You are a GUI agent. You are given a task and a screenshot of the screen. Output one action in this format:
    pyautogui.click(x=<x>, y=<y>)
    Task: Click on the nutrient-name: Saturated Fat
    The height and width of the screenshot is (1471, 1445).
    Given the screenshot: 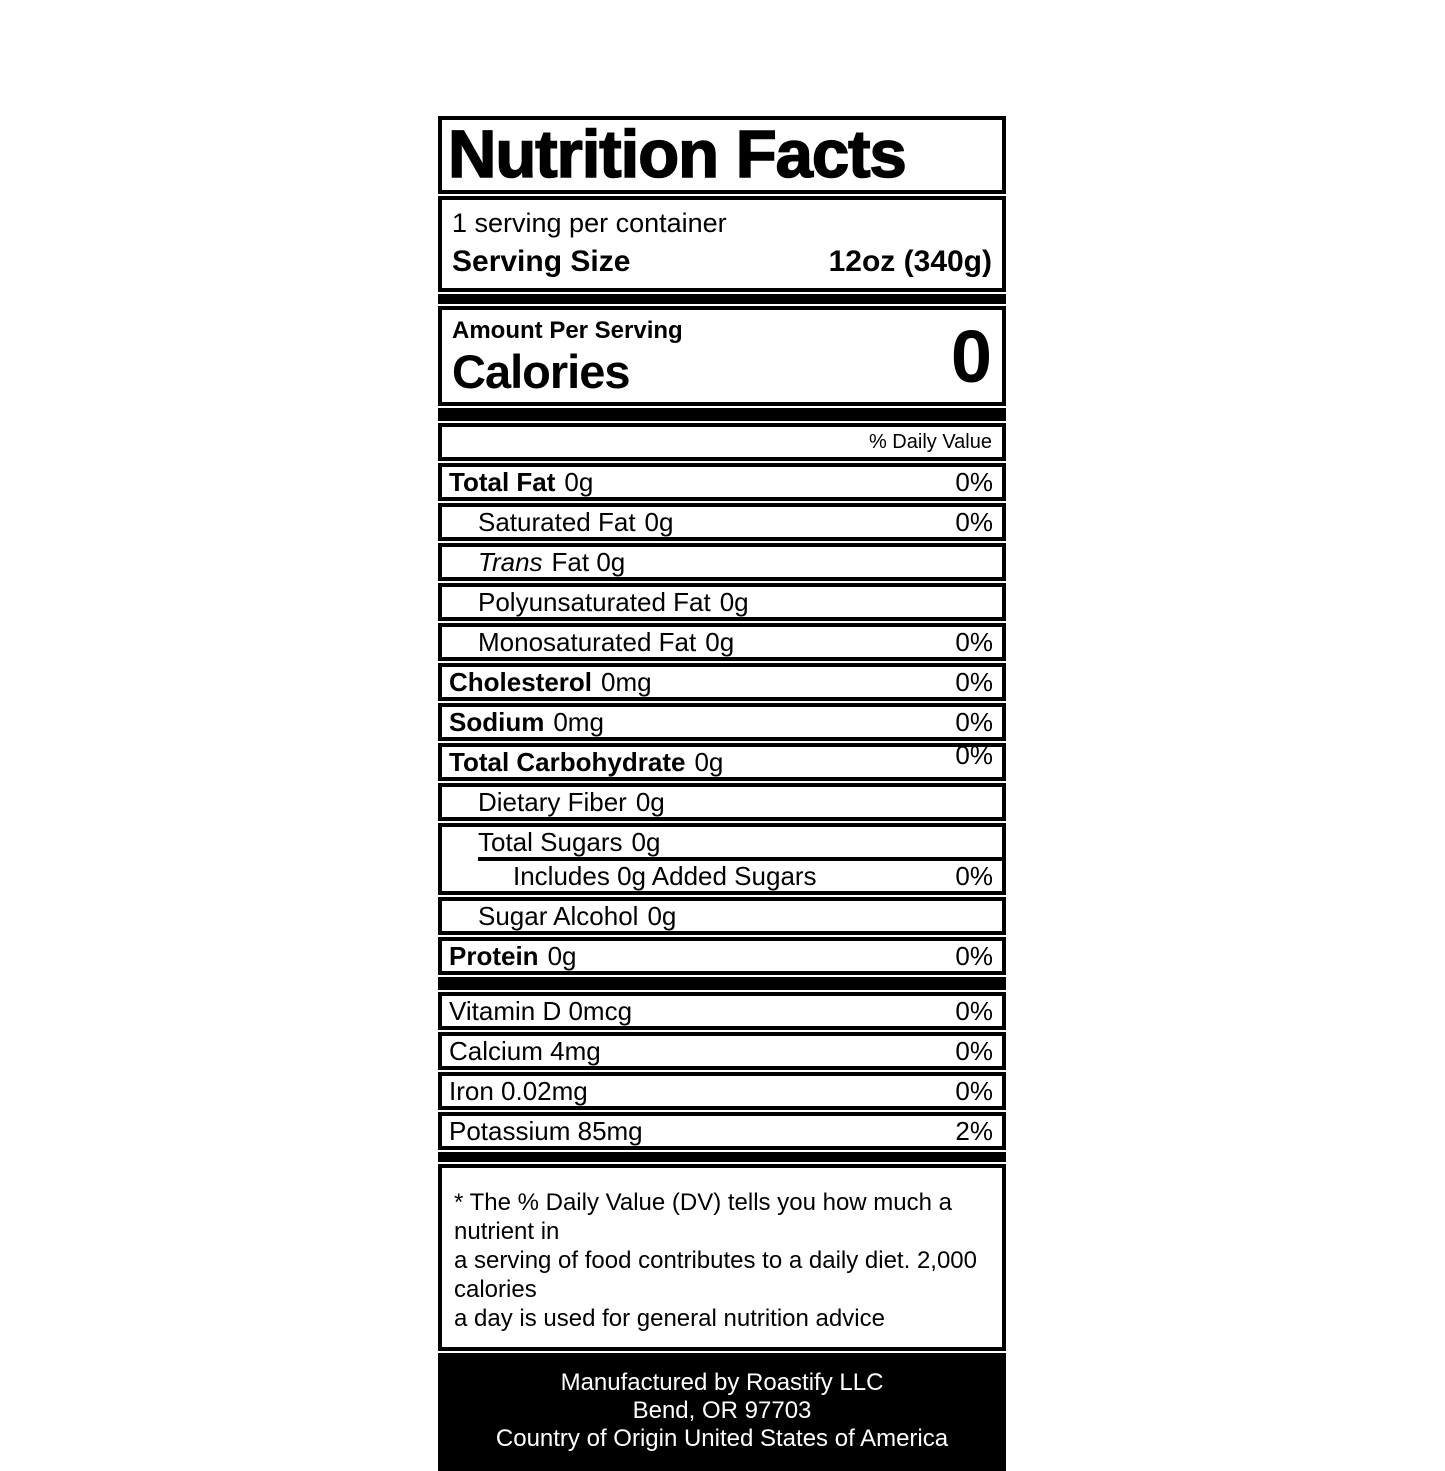 What is the action you would take?
    pyautogui.click(x=557, y=522)
    